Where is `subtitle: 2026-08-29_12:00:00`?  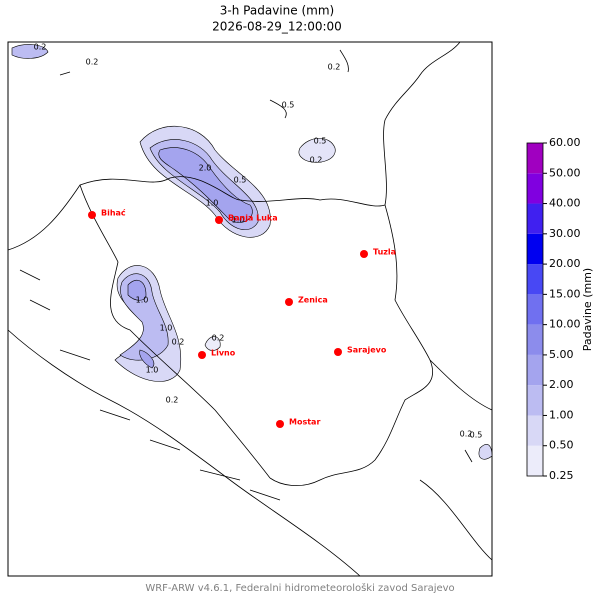
subtitle: 2026-08-29_12:00:00 is located at coordinates (277, 27).